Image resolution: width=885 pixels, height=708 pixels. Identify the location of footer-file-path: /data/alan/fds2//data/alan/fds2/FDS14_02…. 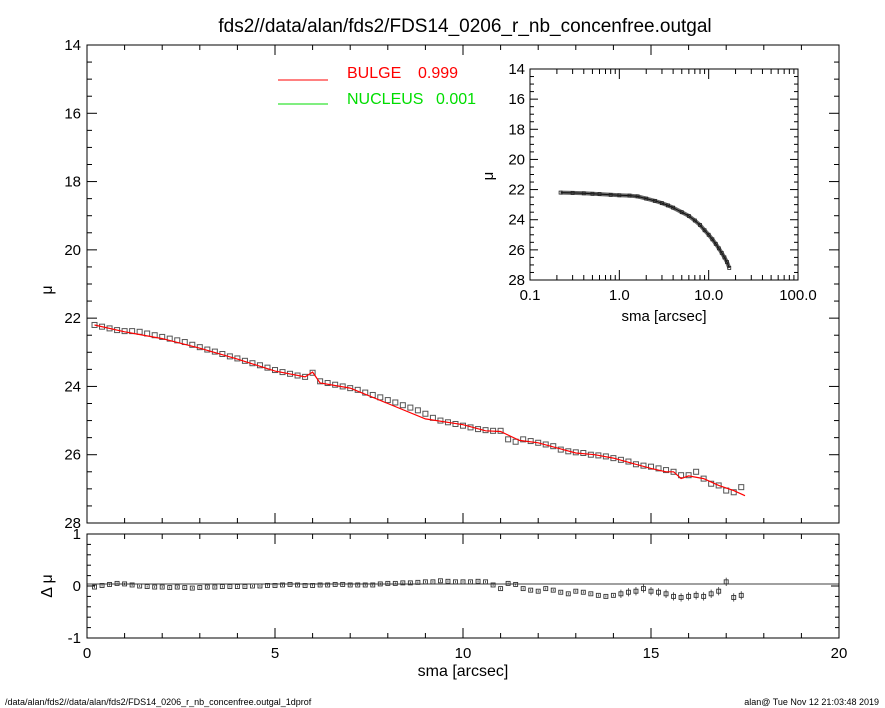
(158, 702).